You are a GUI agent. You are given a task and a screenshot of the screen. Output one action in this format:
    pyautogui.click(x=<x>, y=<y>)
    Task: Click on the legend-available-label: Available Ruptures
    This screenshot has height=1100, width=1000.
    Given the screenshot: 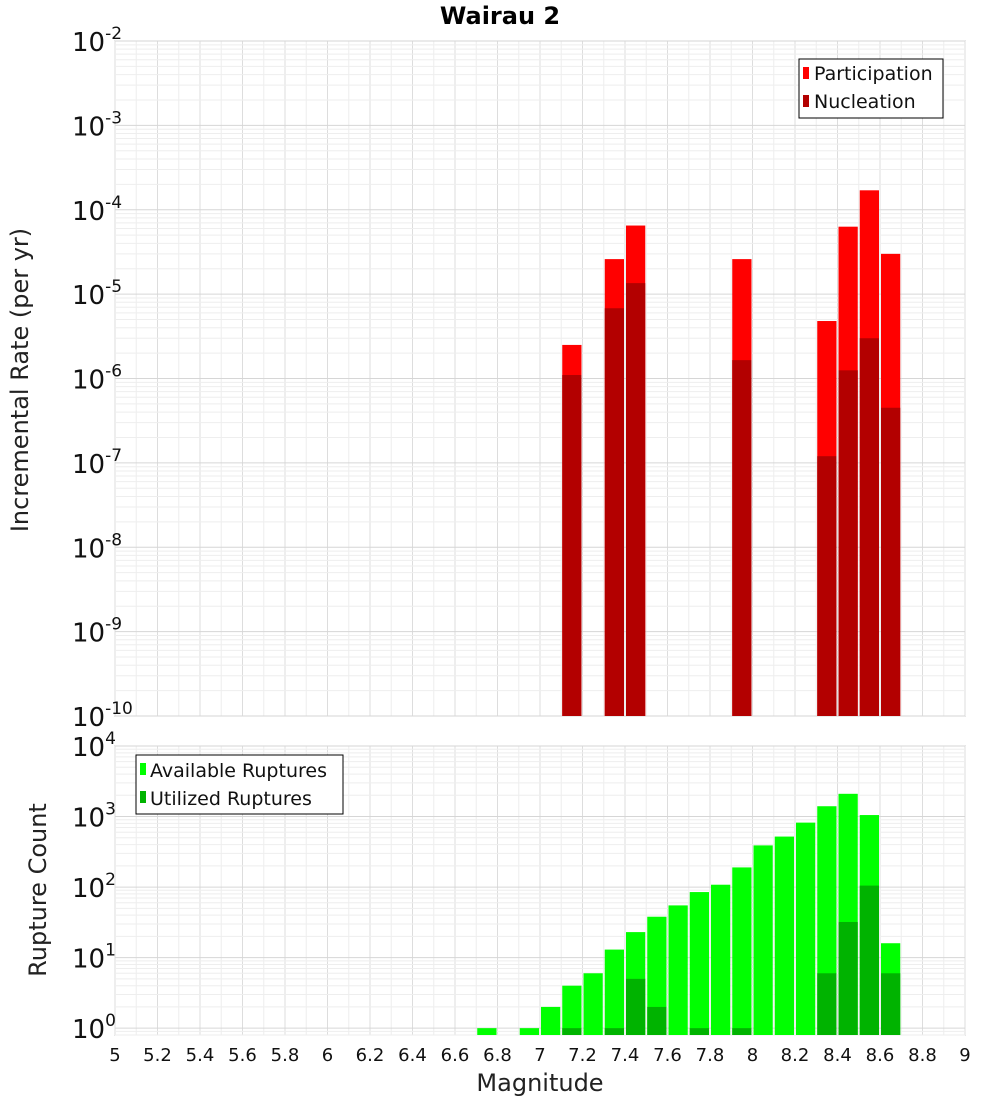 What is the action you would take?
    pyautogui.click(x=238, y=771)
    